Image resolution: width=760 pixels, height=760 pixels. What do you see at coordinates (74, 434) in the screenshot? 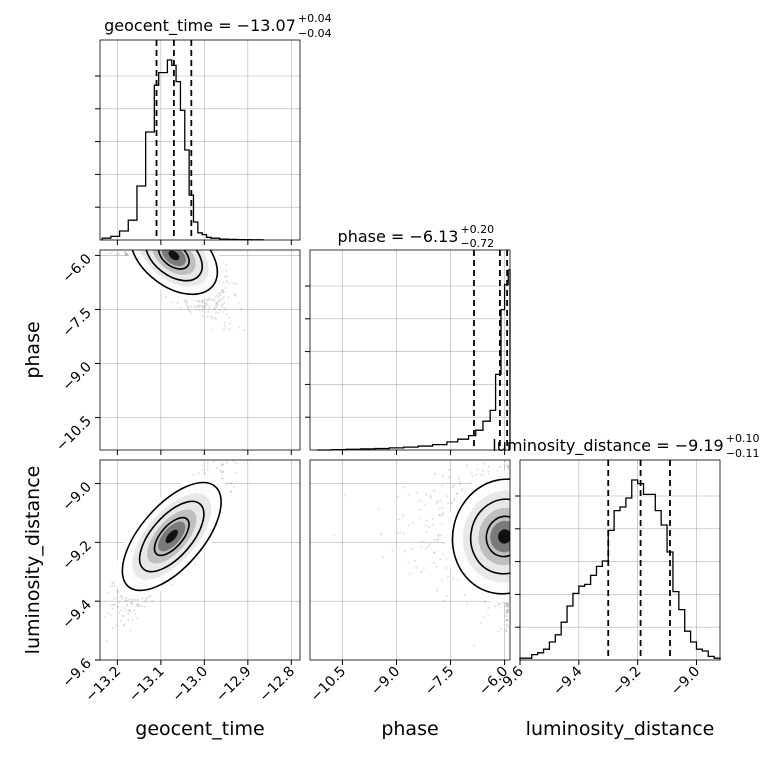
I see `y-tick-label: −10.5` at bounding box center [74, 434].